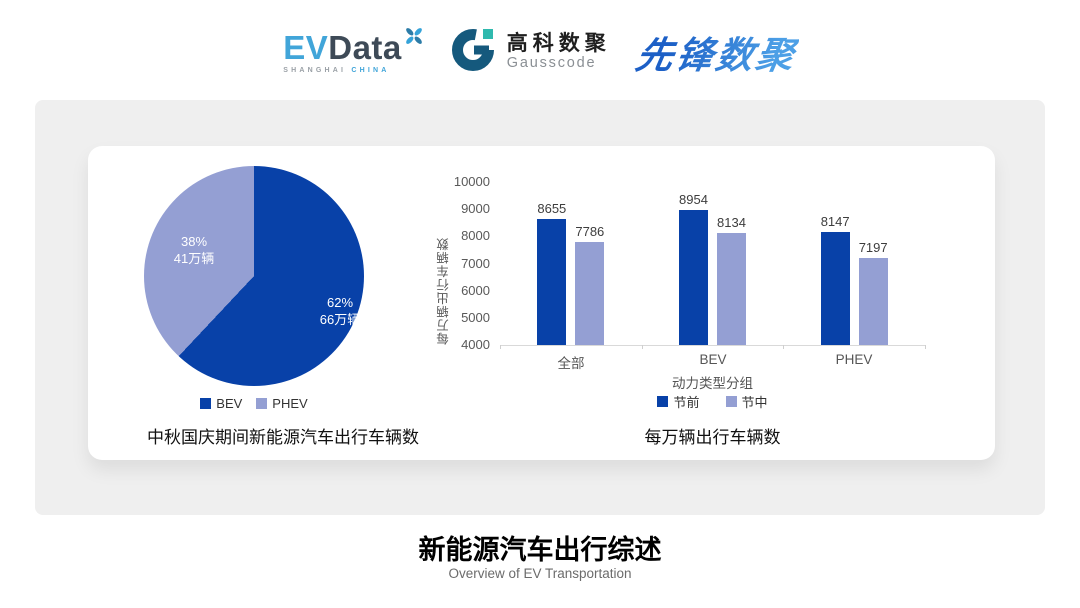 The width and height of the screenshot is (1080, 608). I want to click on pie-chart, so click(254, 276).